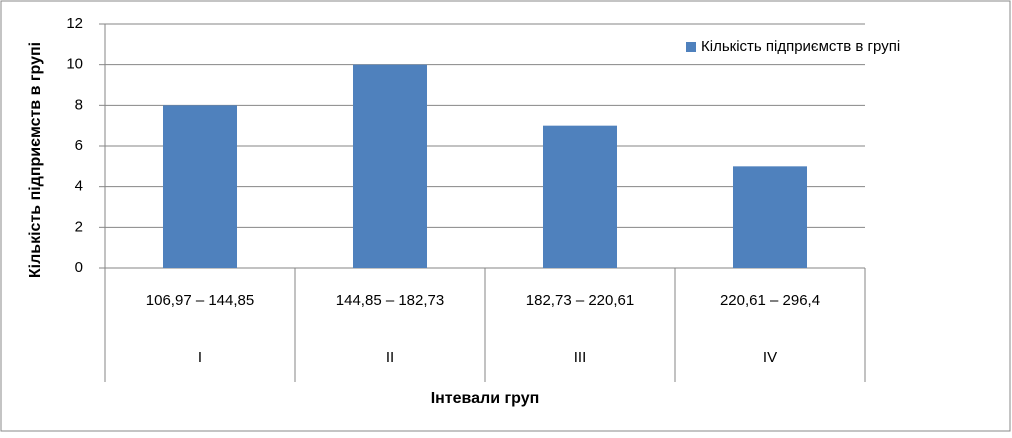 The height and width of the screenshot is (438, 1012). I want to click on x-tick-label: 182,73 – 220,61, so click(580, 300).